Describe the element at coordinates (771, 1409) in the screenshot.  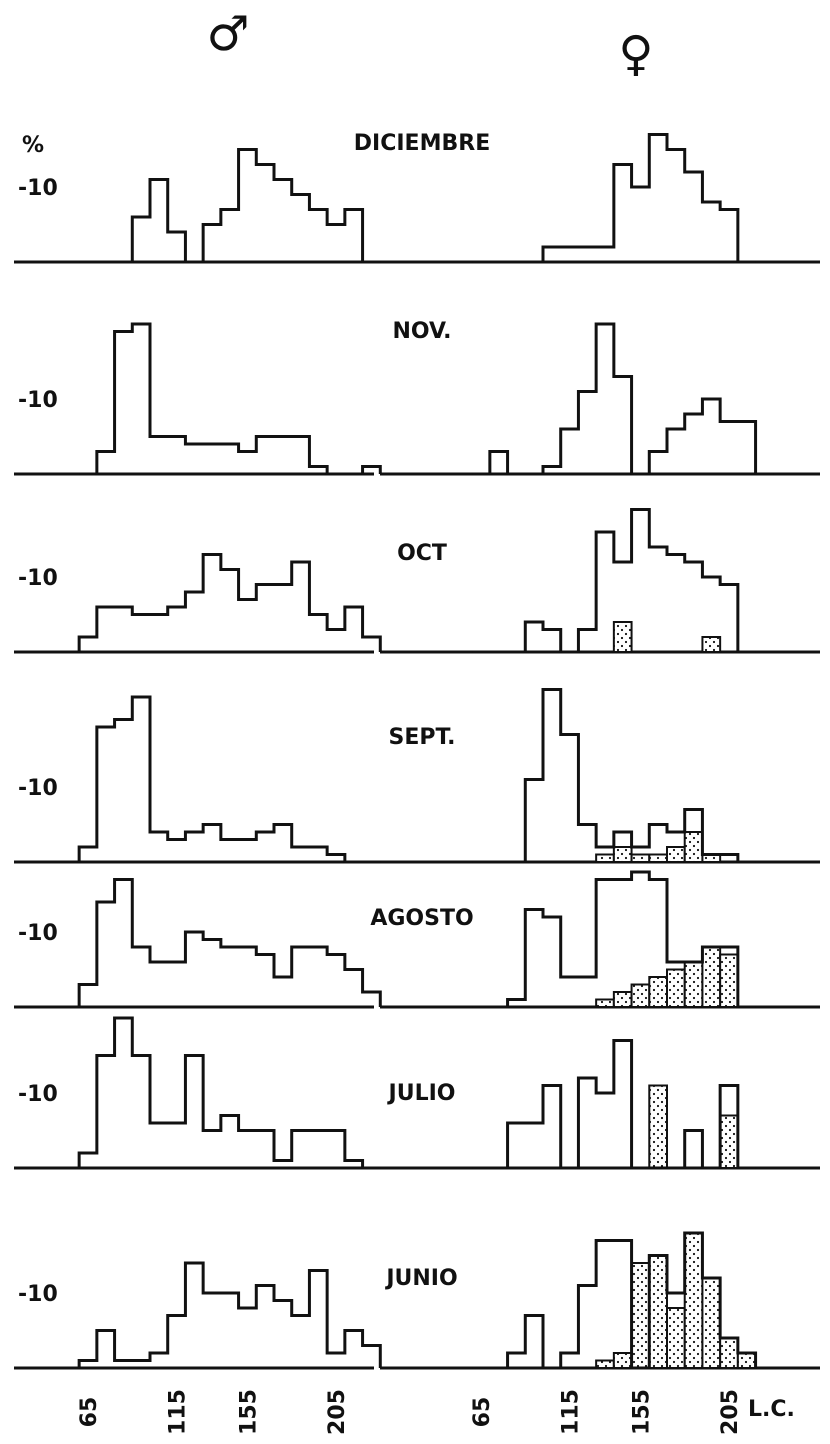
I see `x-axis-label: L.C.` at that location.